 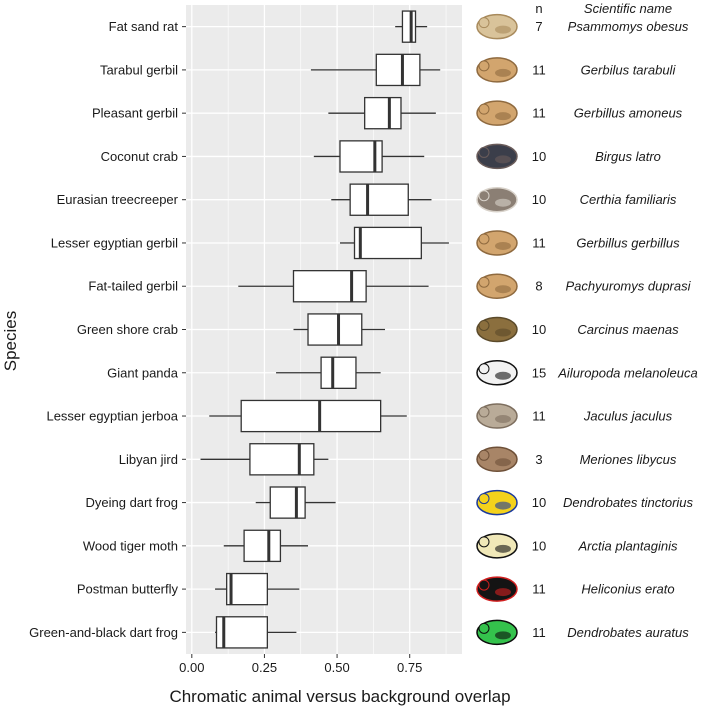 I want to click on species-label: Lesser egyptian gerbil, so click(x=114, y=242).